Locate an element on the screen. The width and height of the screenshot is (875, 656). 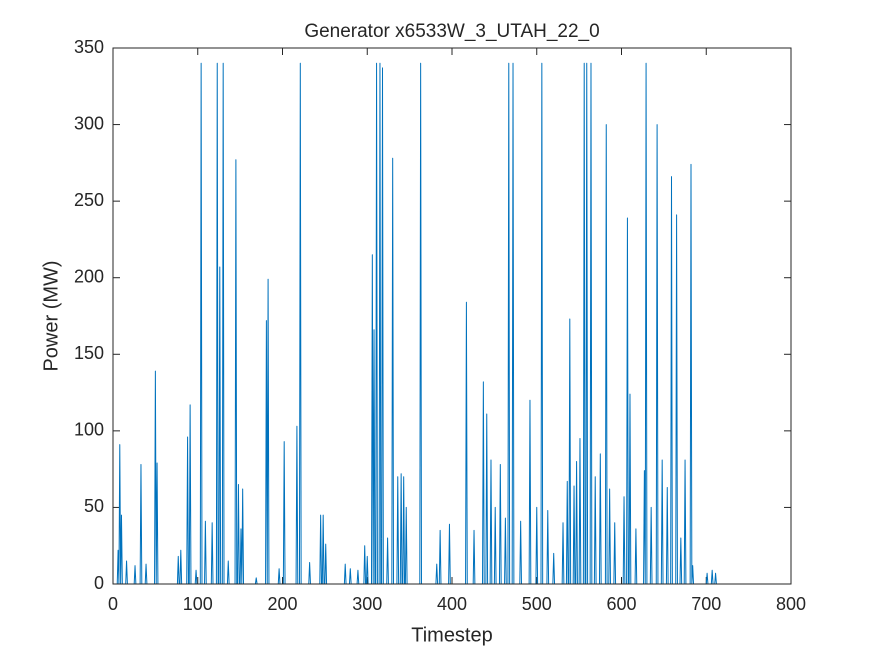
y-tick-label: 350 is located at coordinates (89, 47).